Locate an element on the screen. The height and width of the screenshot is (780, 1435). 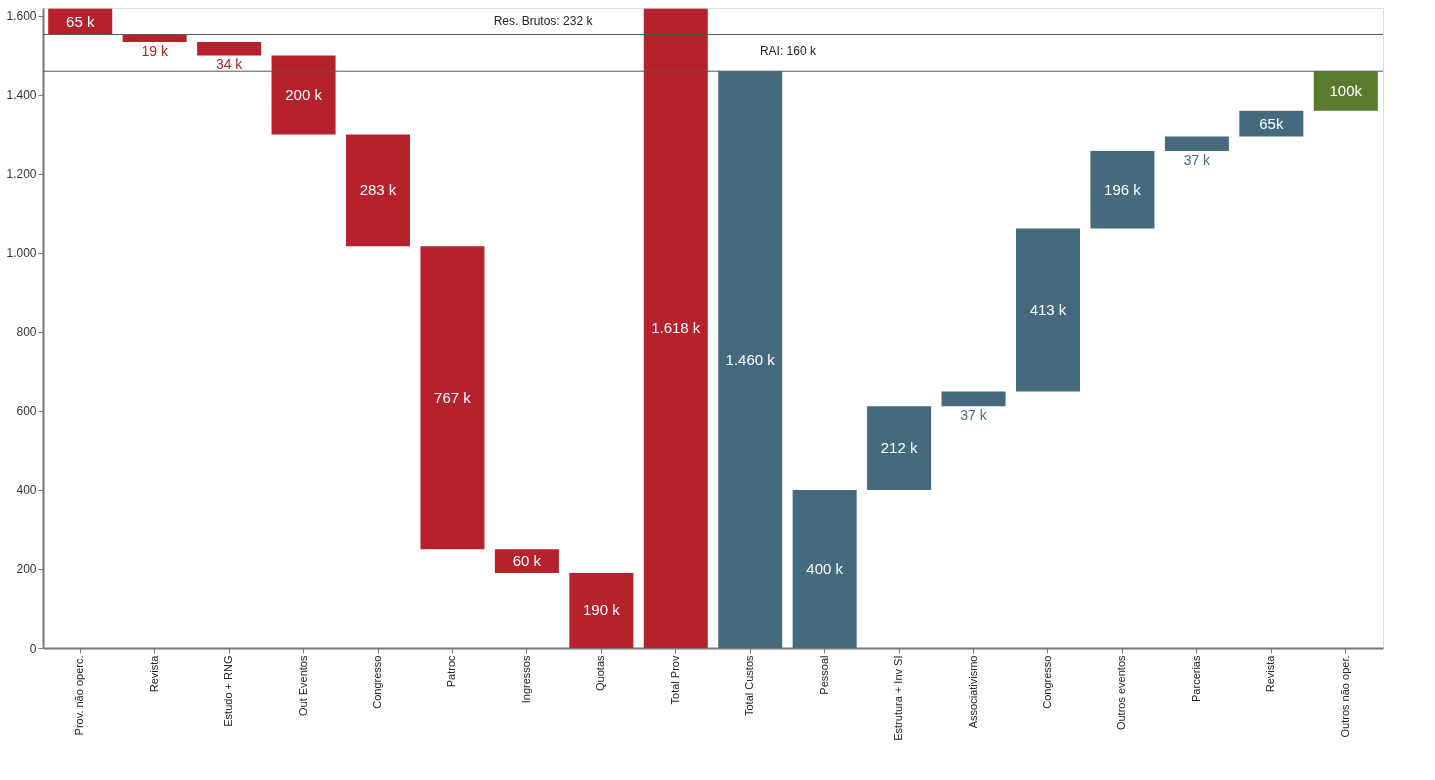
data-label: 196 k is located at coordinates (1123, 189).